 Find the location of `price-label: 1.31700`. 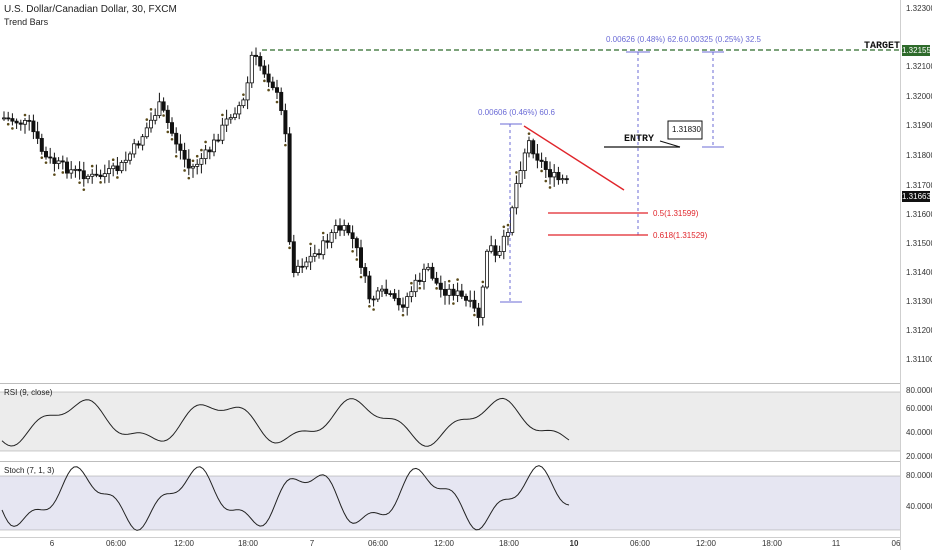

price-label: 1.31700 is located at coordinates (919, 185).